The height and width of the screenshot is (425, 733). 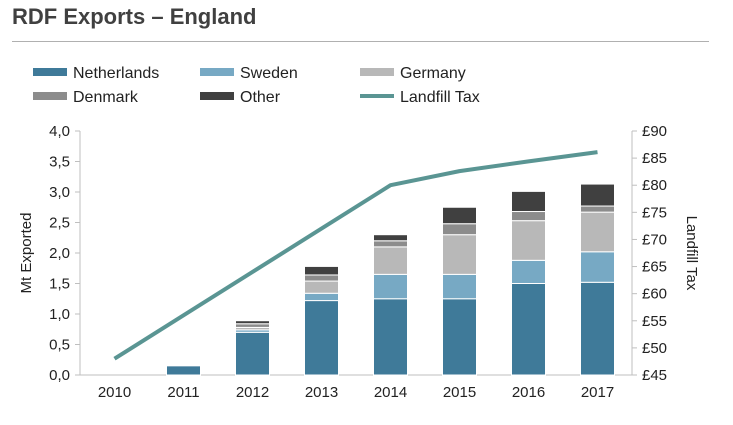 What do you see at coordinates (134, 16) in the screenshot?
I see `chart-title: RDF Exports – England` at bounding box center [134, 16].